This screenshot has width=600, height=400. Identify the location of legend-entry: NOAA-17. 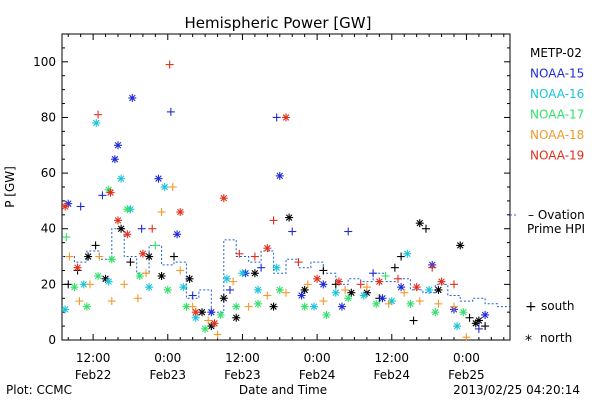
(557, 115).